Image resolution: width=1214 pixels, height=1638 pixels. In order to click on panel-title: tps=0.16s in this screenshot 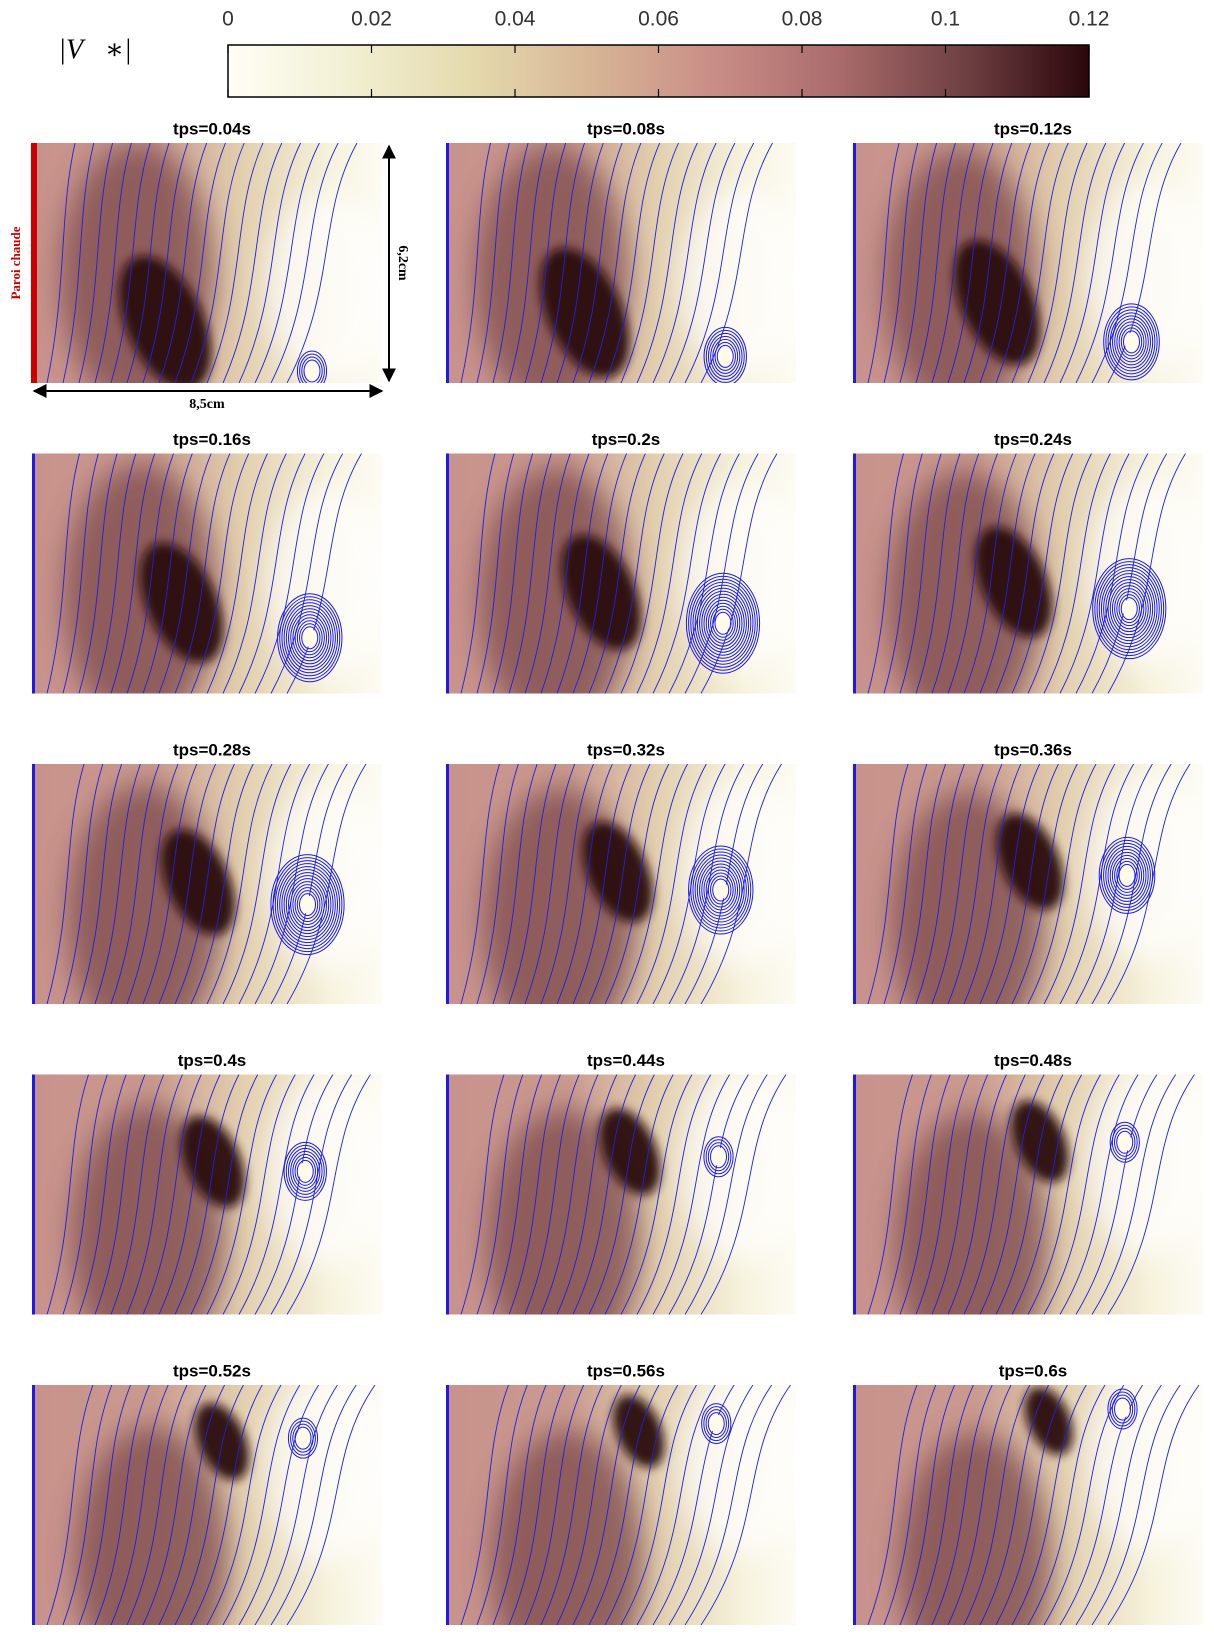, I will do `click(212, 439)`.